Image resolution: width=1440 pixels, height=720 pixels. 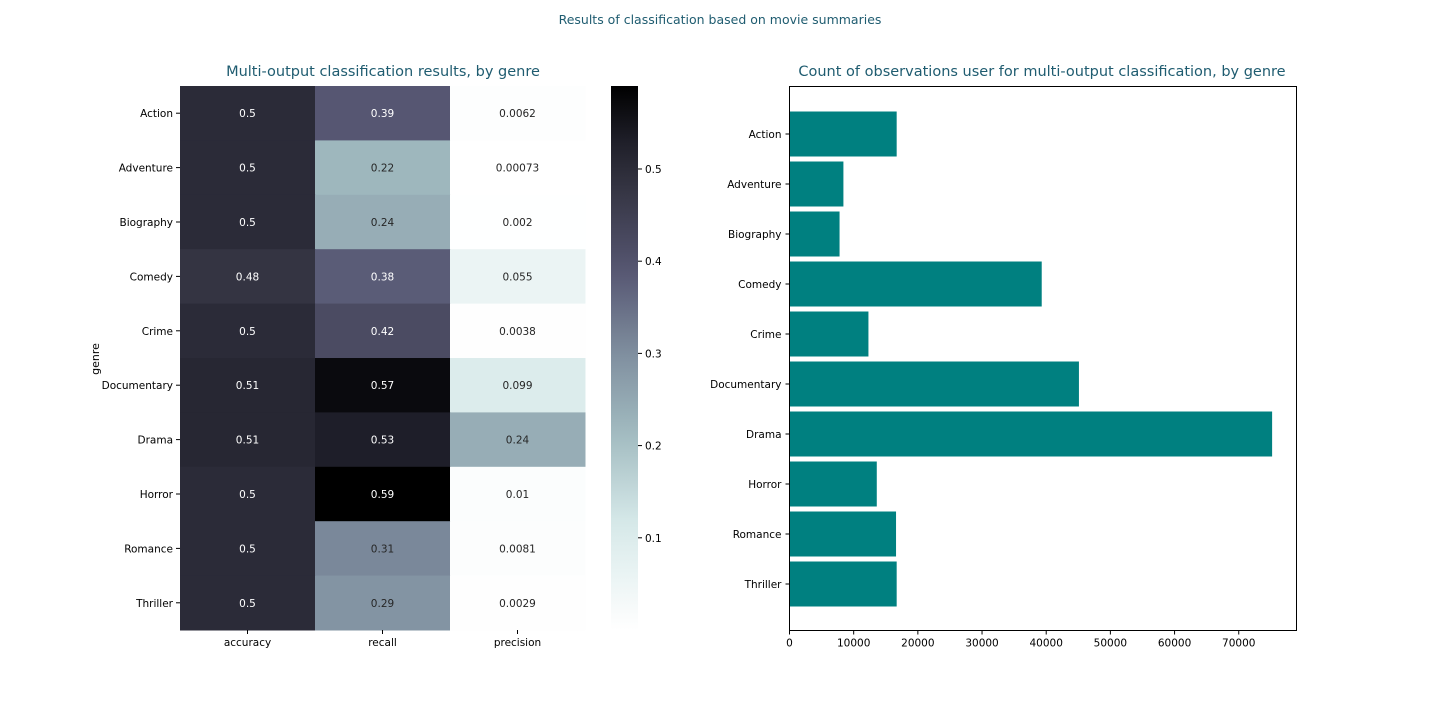 What do you see at coordinates (755, 235) in the screenshot?
I see `bar-y-tick-label: Biography` at bounding box center [755, 235].